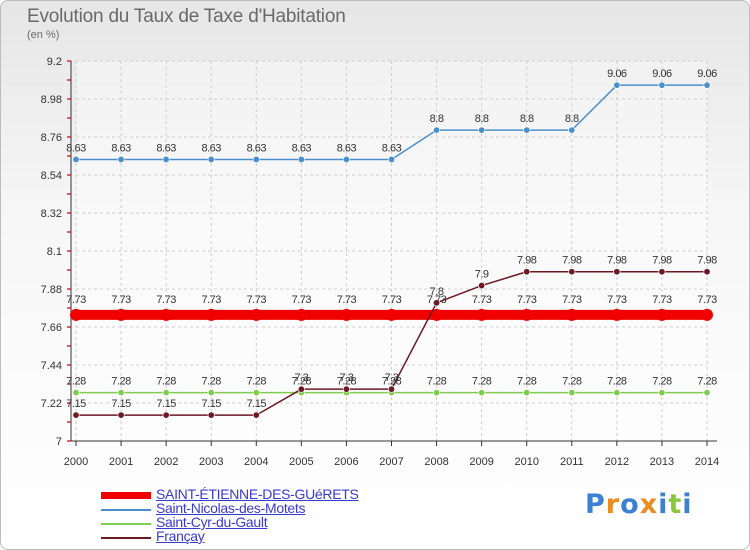 This screenshot has height=550, width=750. I want to click on x-tick-label: 2011, so click(572, 462).